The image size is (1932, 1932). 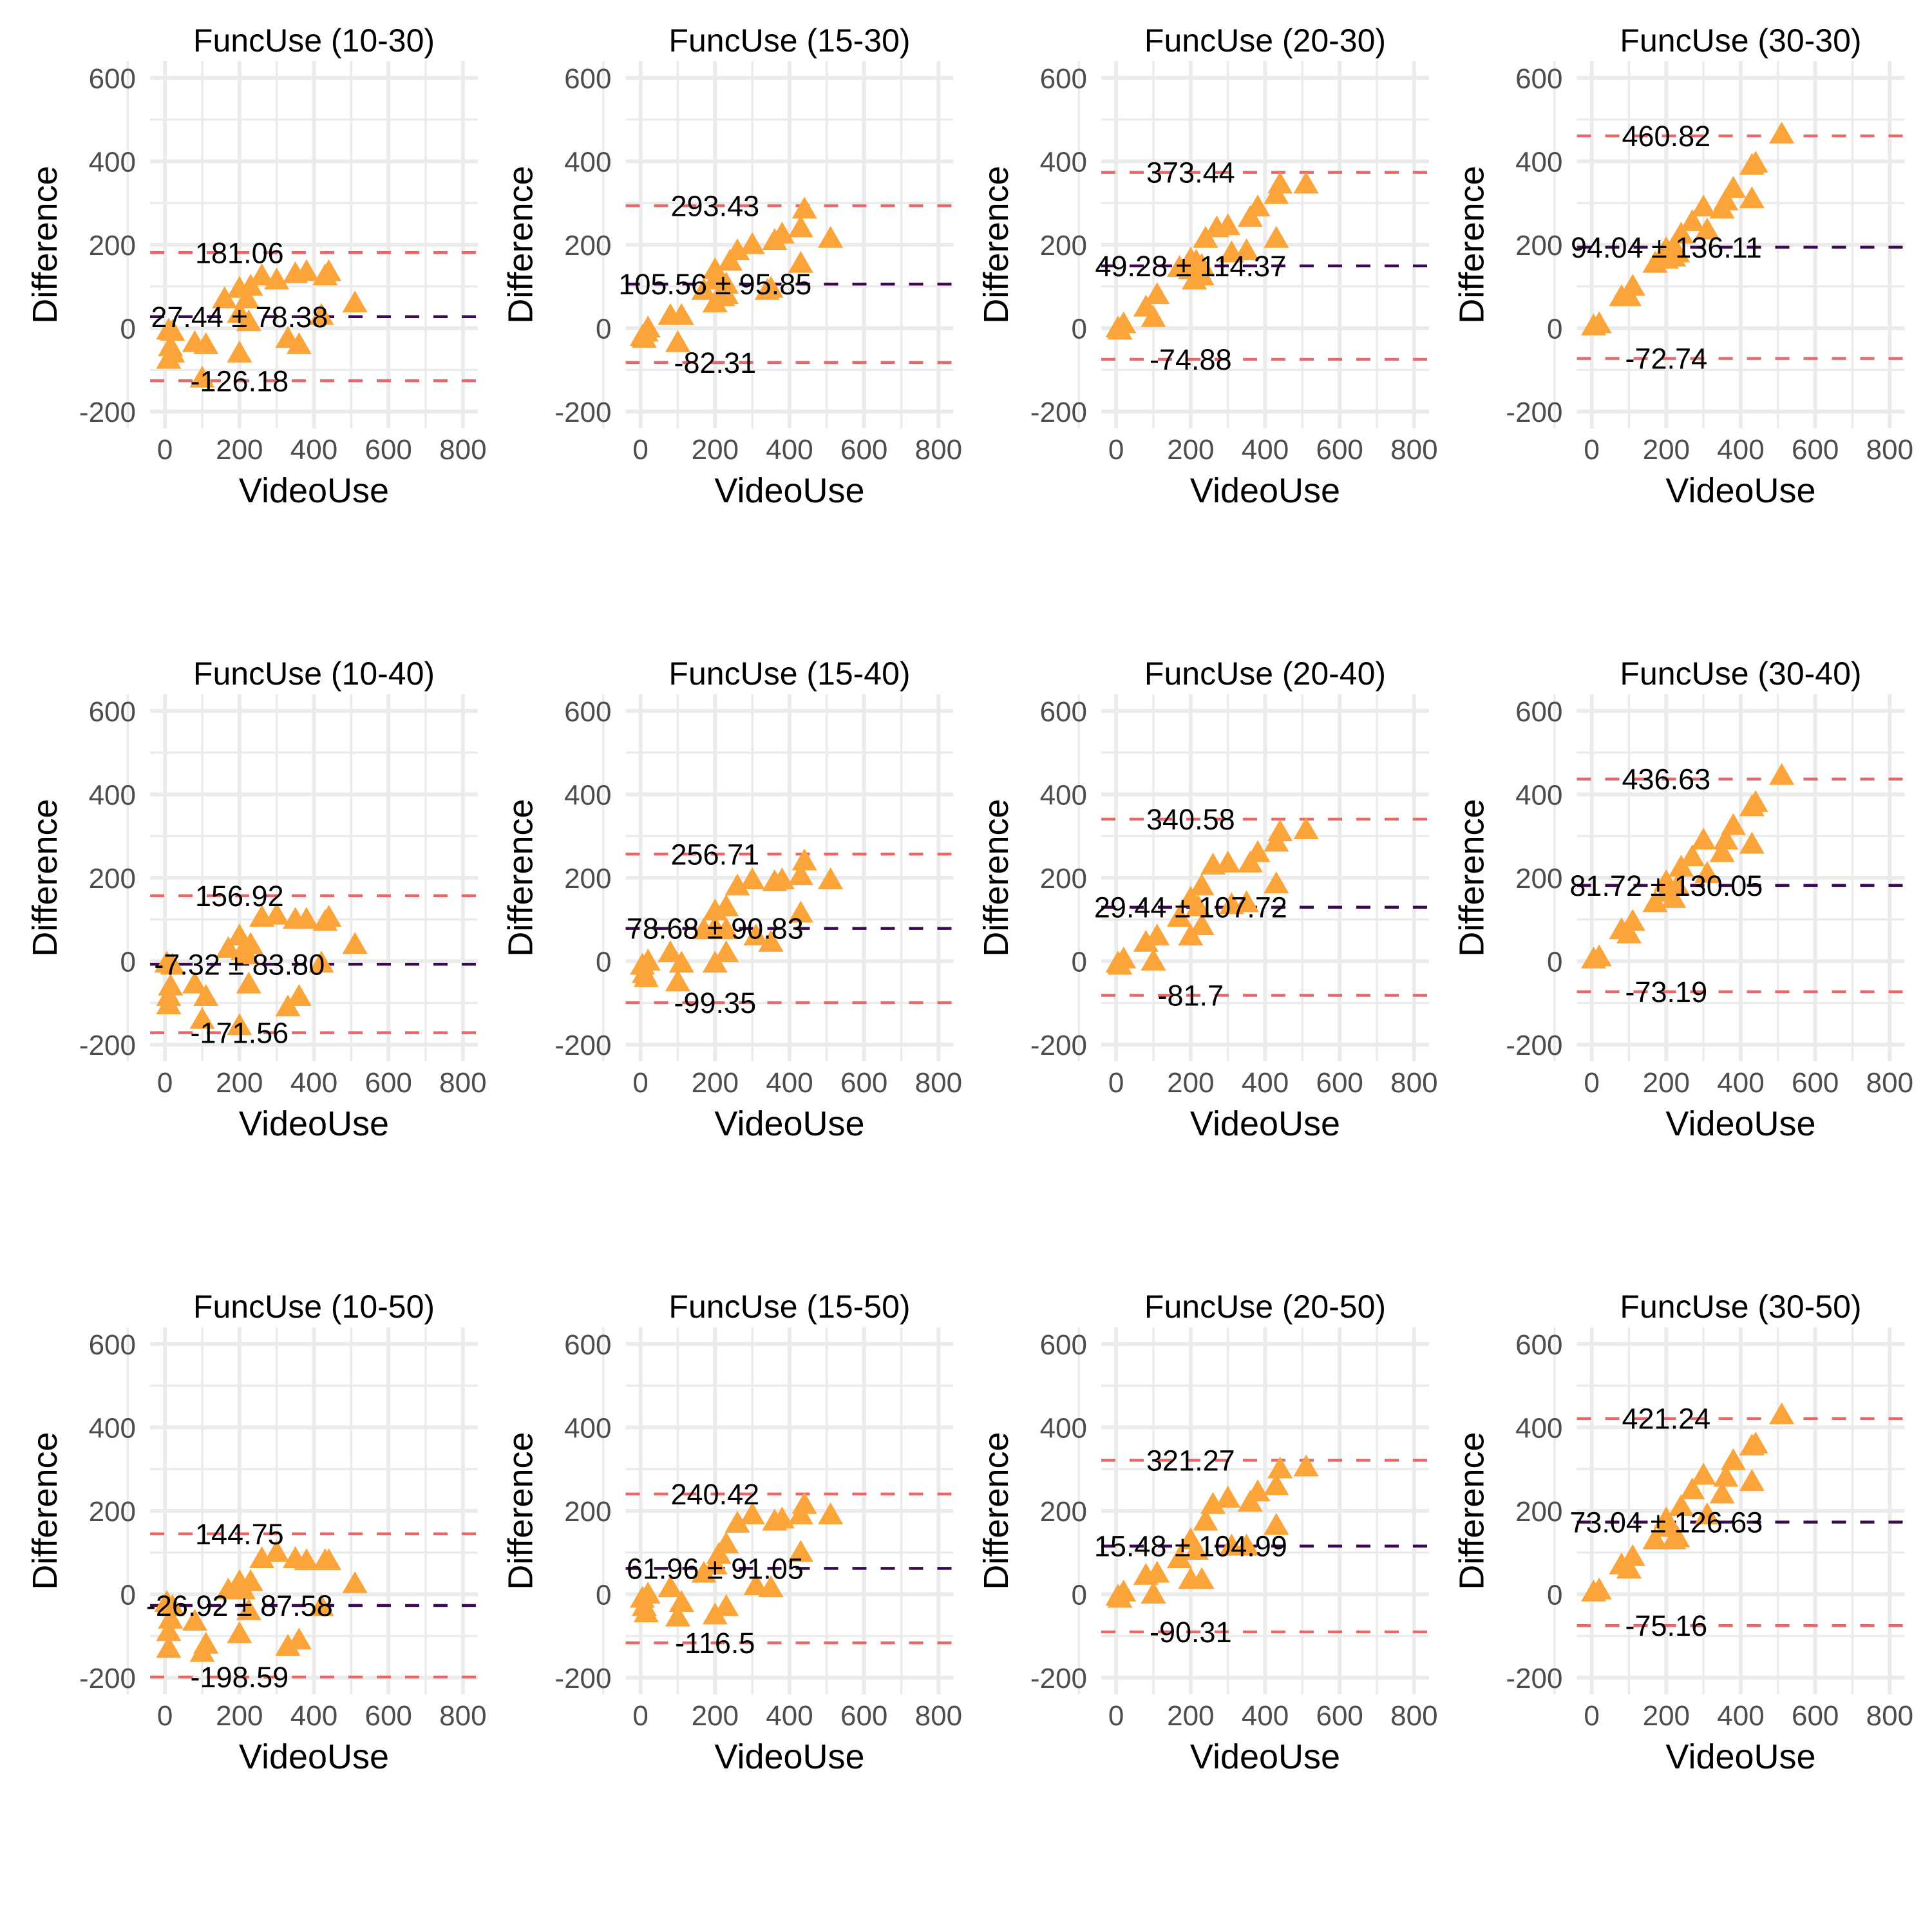 I want to click on upper-limit-label: 421.24, so click(x=1666, y=1419).